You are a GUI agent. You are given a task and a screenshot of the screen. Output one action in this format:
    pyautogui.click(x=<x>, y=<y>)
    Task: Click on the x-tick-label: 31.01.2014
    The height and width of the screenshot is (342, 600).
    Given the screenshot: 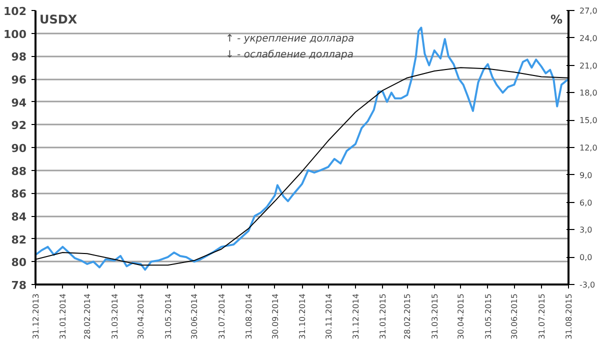 What is the action you would take?
    pyautogui.click(x=63, y=316)
    